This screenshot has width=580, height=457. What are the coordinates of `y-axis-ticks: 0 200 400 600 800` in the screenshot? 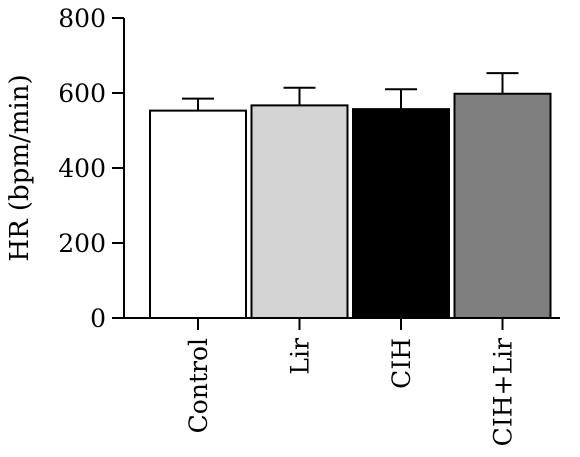 It's located at (91, 168).